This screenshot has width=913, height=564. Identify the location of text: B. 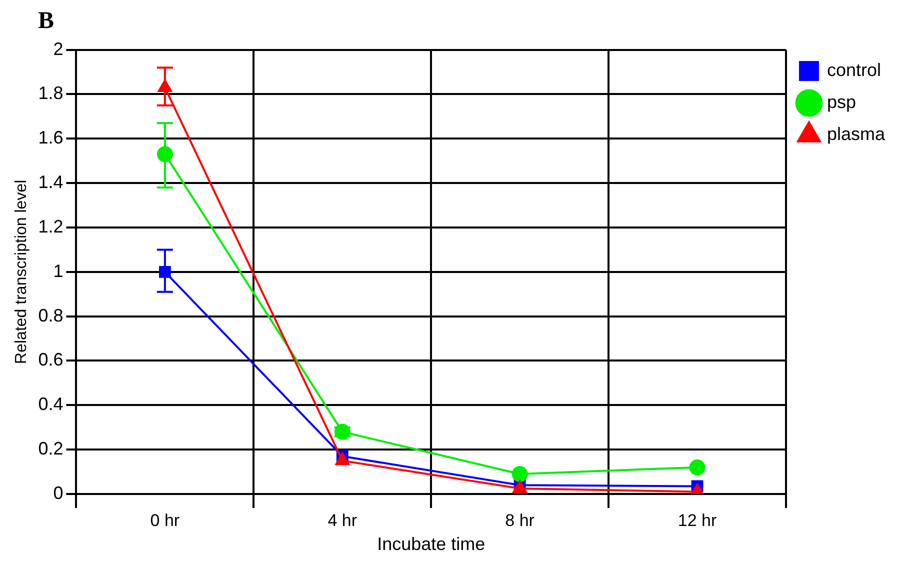
(47, 22).